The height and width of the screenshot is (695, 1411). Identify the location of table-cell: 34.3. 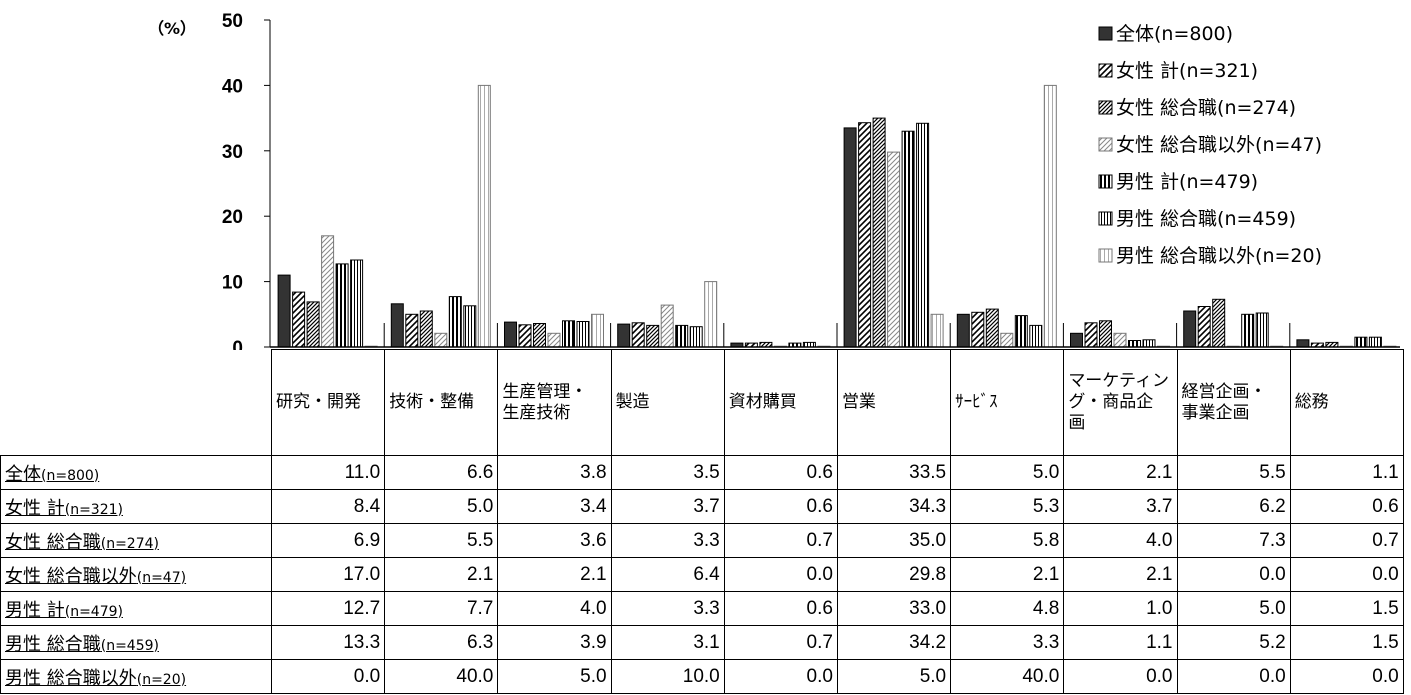
(894, 506).